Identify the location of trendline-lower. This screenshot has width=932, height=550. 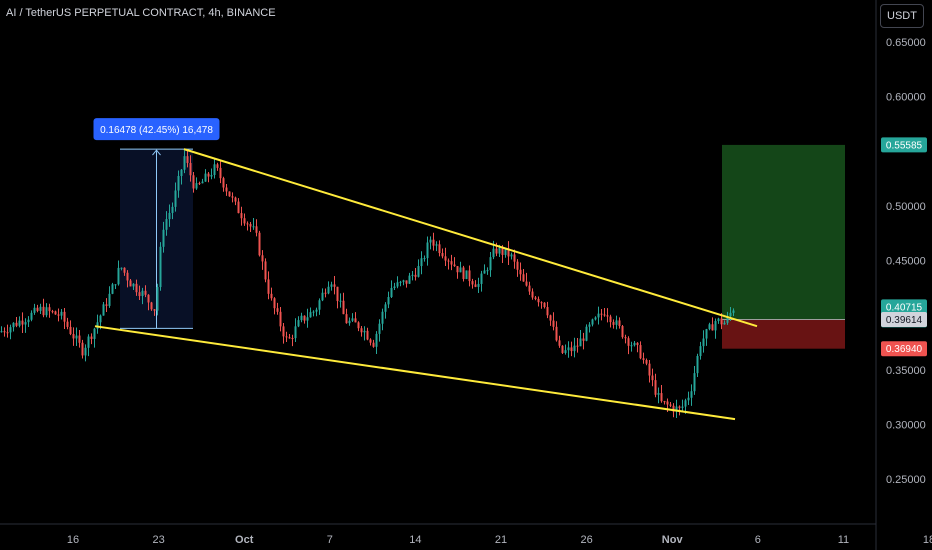
(415, 373).